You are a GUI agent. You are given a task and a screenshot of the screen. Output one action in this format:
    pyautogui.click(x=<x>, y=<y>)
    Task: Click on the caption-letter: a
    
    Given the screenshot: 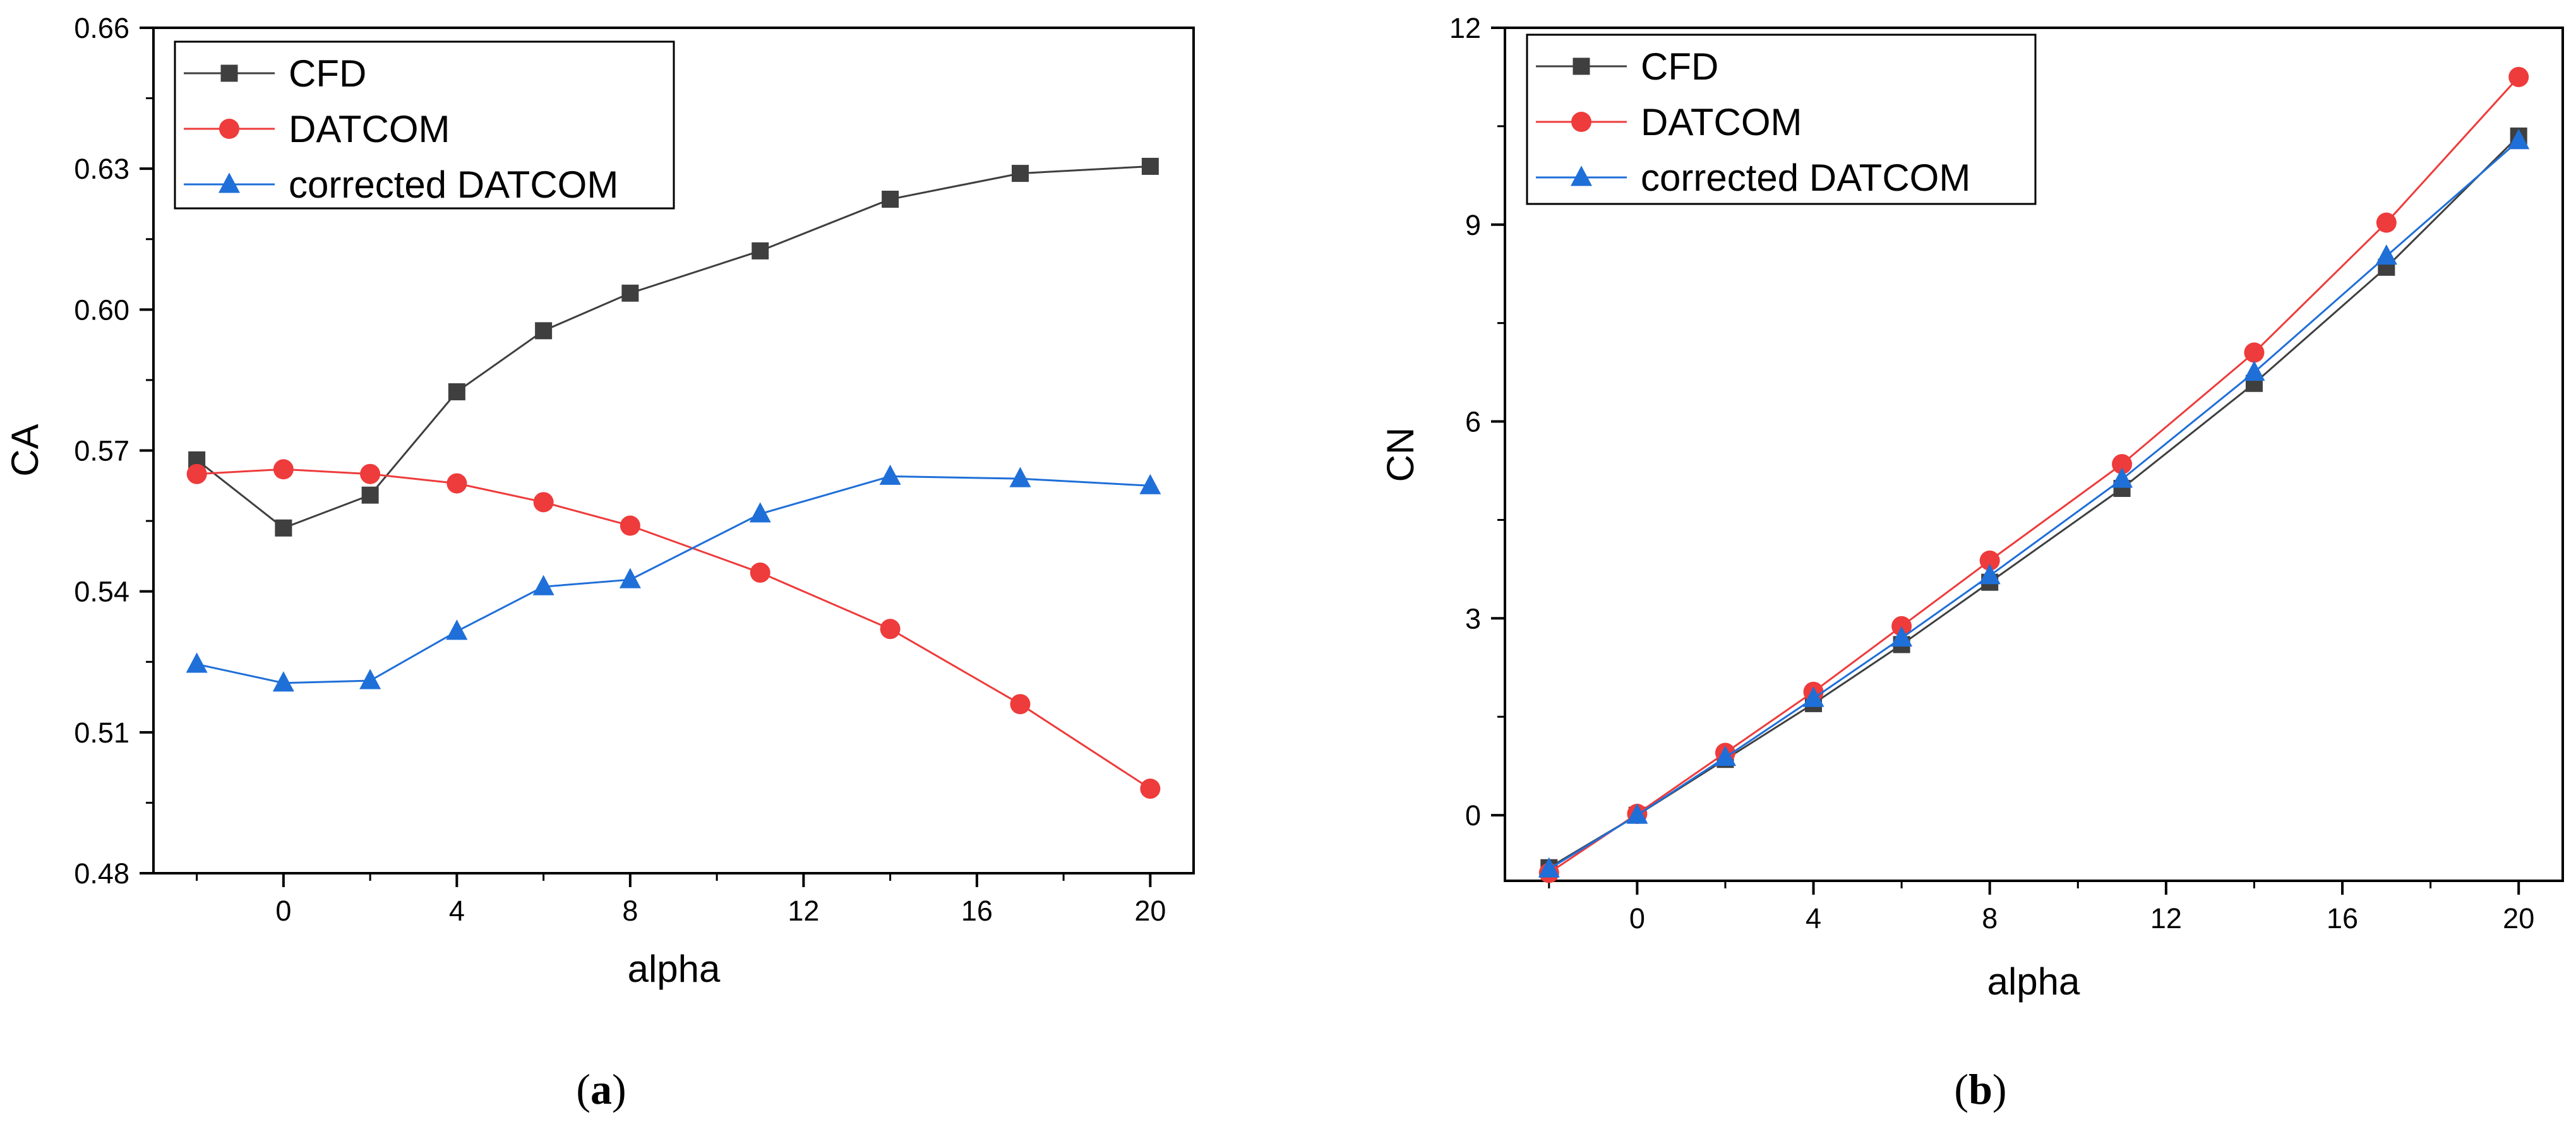 What is the action you would take?
    pyautogui.click(x=601, y=1089)
    